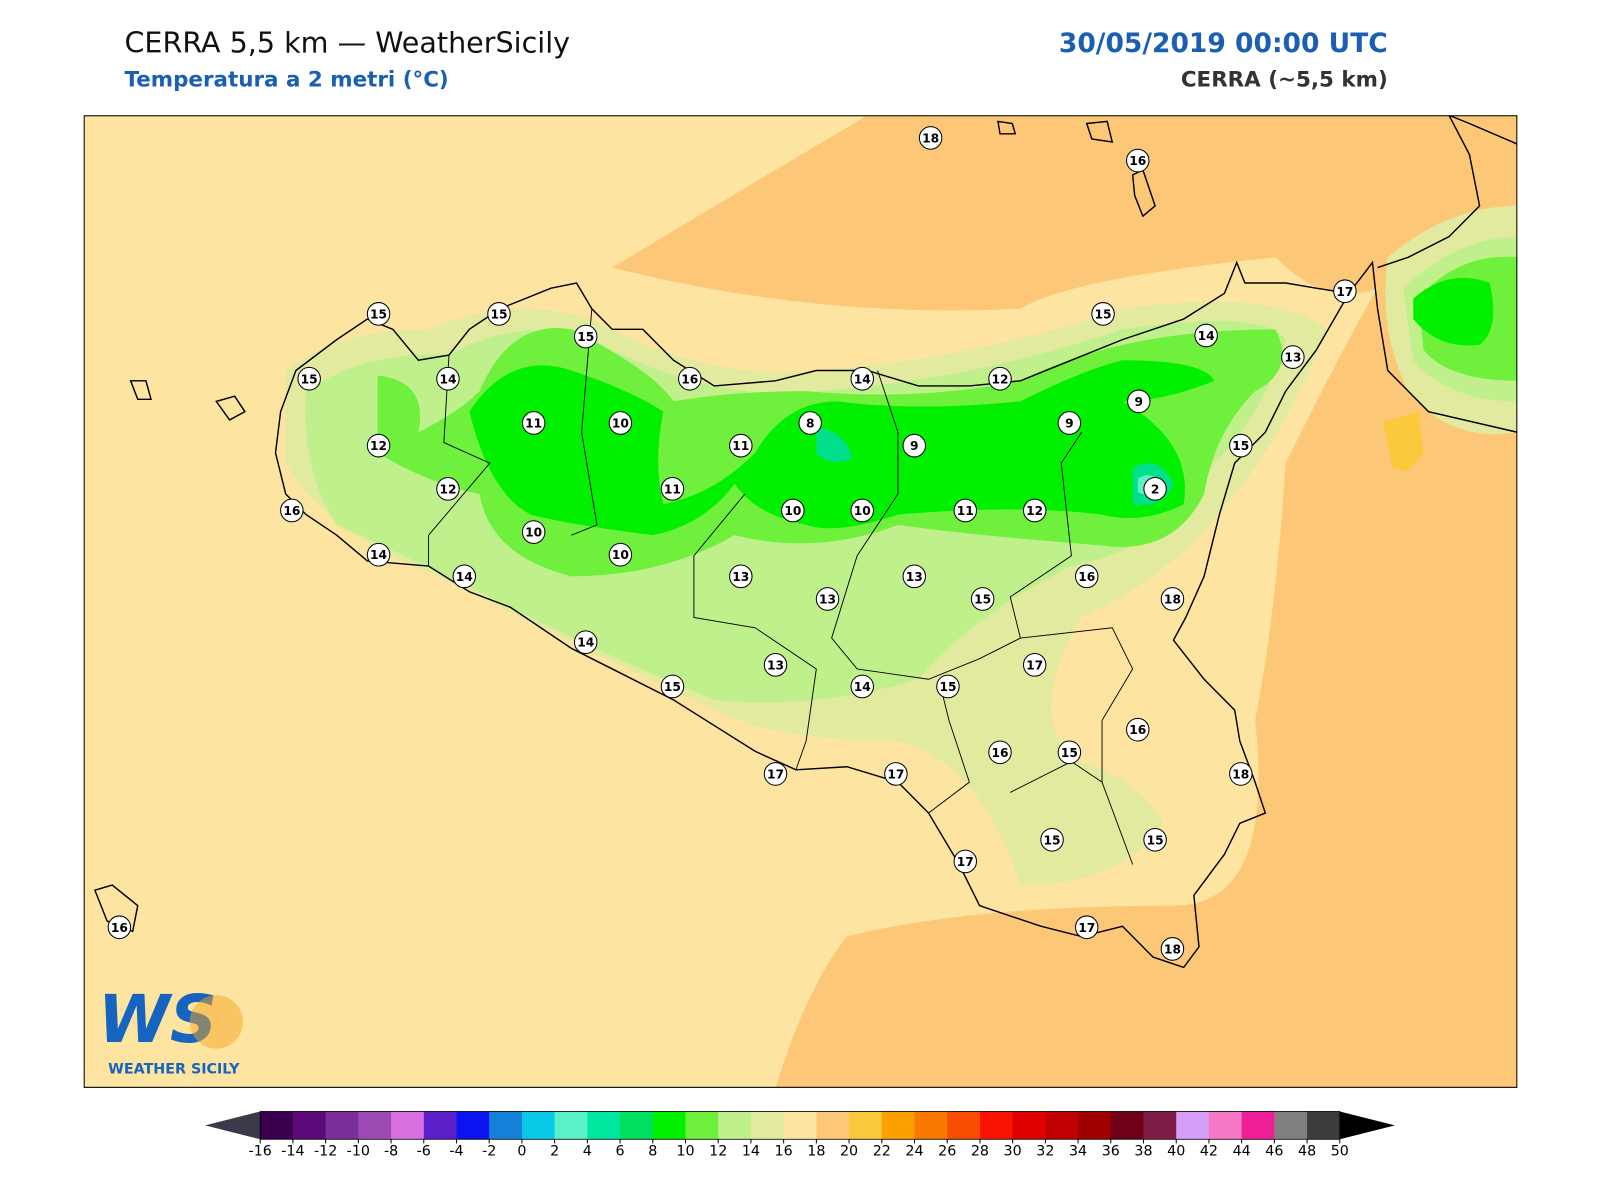  I want to click on logo: WS WEATHER SICILY, so click(170, 1029).